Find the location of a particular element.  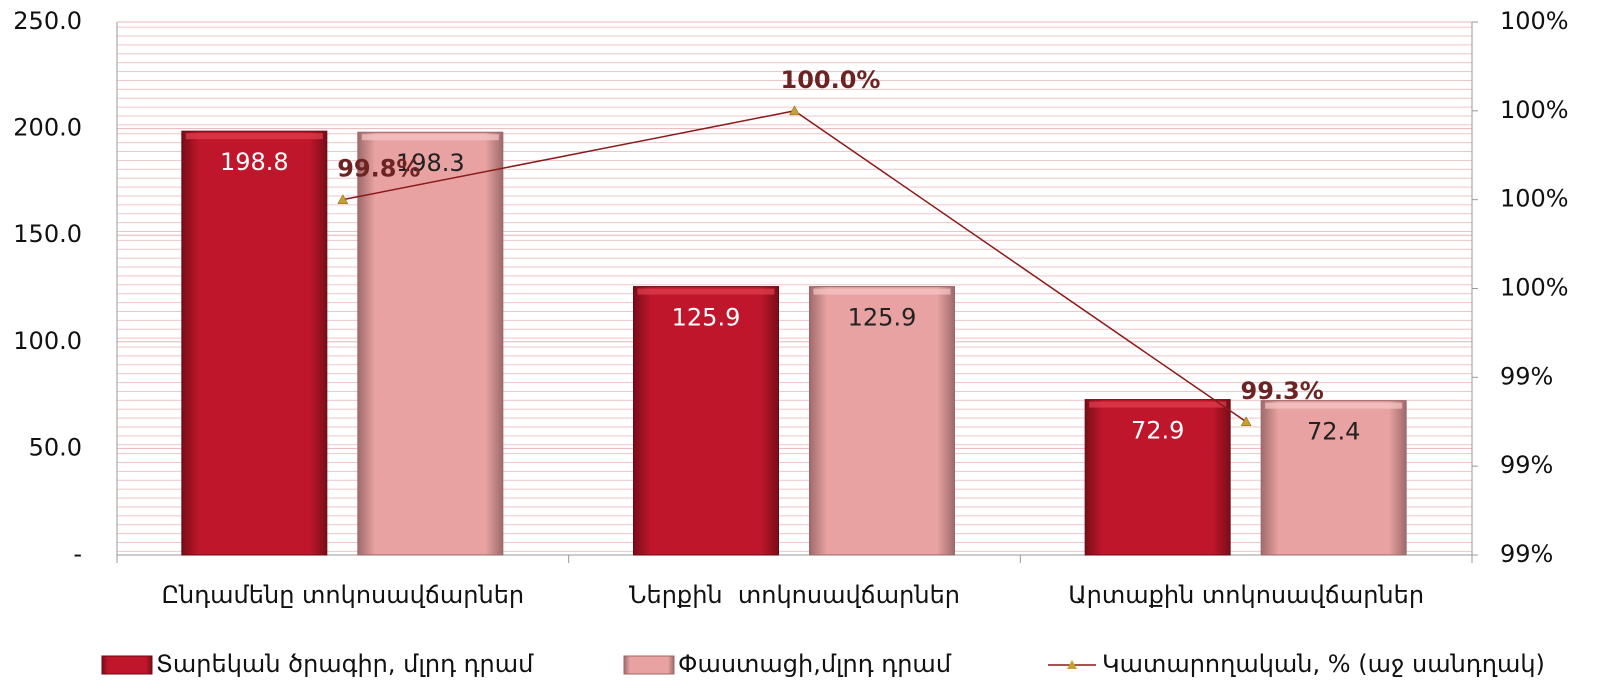

legend-marker is located at coordinates (1072, 664).